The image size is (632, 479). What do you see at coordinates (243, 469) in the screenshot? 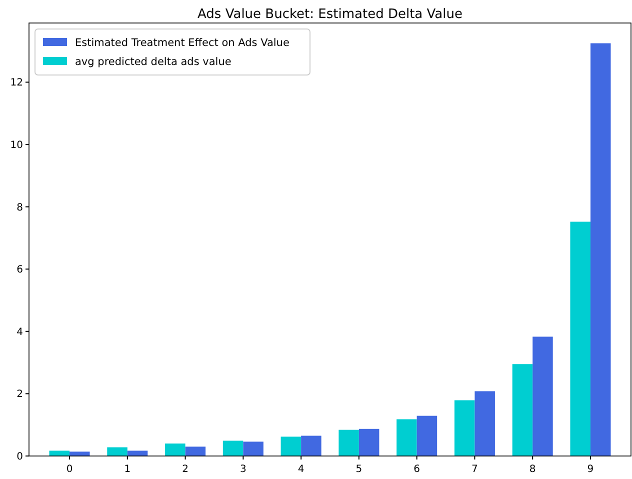
I see `x-tick-label: 3` at bounding box center [243, 469].